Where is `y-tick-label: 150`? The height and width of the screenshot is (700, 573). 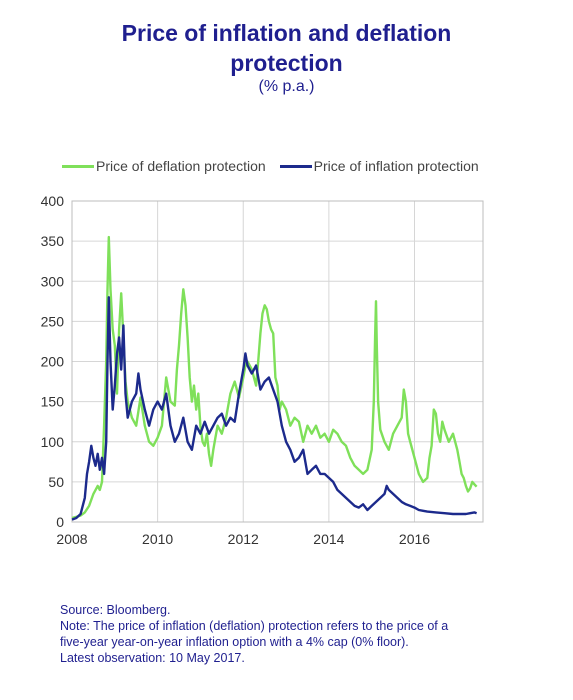
y-tick-label: 150 is located at coordinates (53, 402).